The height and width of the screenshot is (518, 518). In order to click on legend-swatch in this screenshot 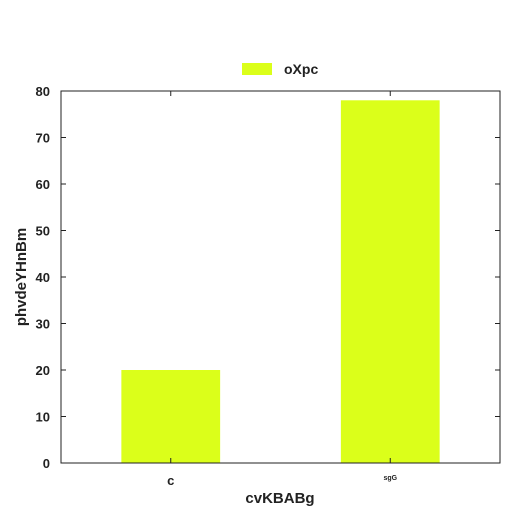, I will do `click(257, 69)`.